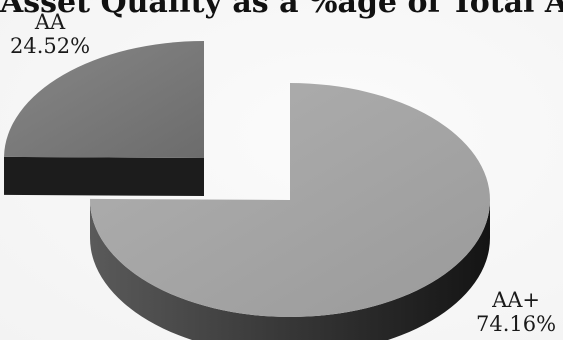 Image resolution: width=563 pixels, height=340 pixels. I want to click on slice-aa-front-face, so click(104, 176).